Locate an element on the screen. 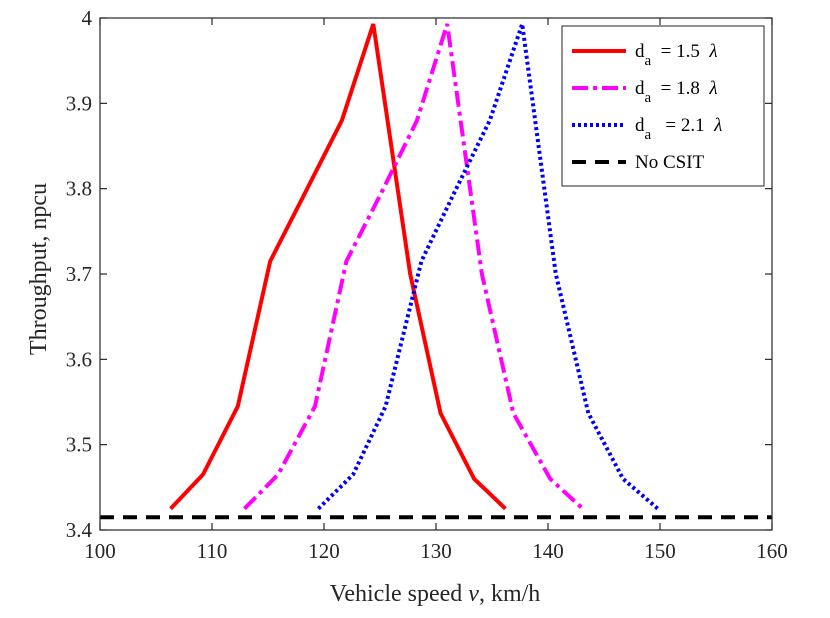 The image size is (830, 618). legend-entry-3: da = 2.1 λ is located at coordinates (678, 129).